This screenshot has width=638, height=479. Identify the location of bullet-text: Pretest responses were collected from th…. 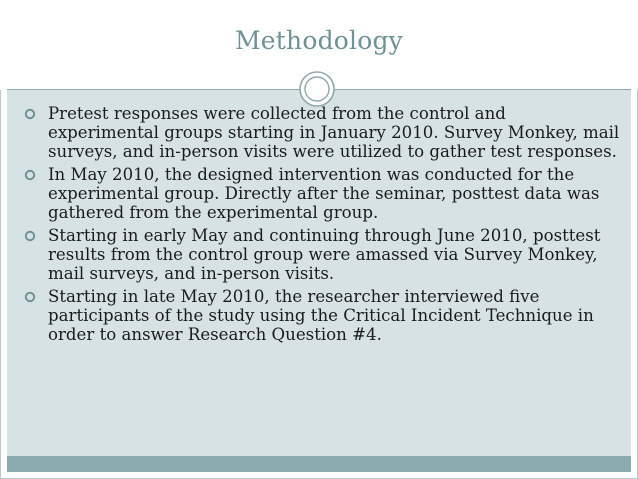
(334, 132).